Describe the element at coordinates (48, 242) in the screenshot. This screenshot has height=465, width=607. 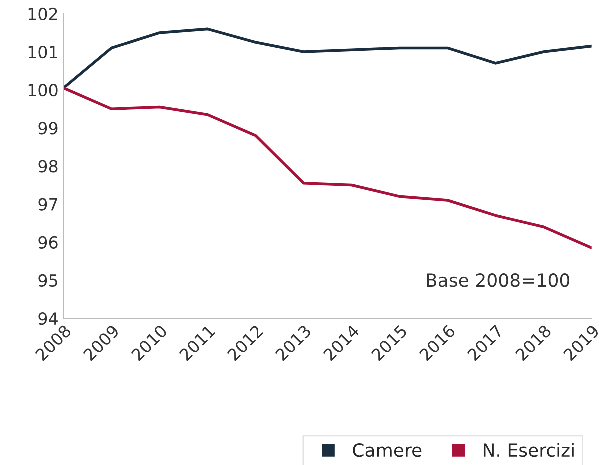
I see `y-tick-label: 96` at that location.